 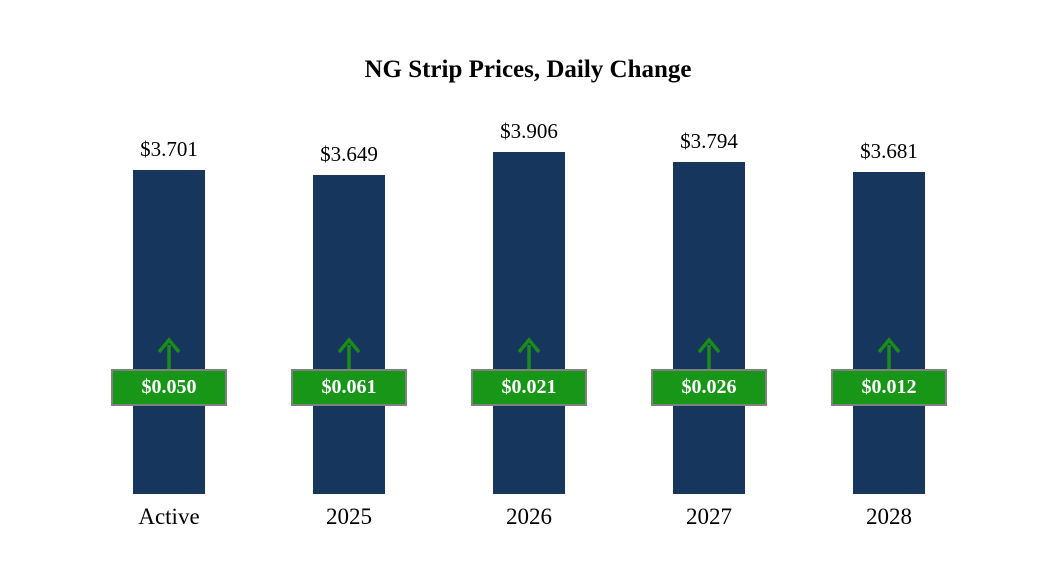 I want to click on chart-title: NG Strip Prices, Daily Change, so click(x=528, y=69).